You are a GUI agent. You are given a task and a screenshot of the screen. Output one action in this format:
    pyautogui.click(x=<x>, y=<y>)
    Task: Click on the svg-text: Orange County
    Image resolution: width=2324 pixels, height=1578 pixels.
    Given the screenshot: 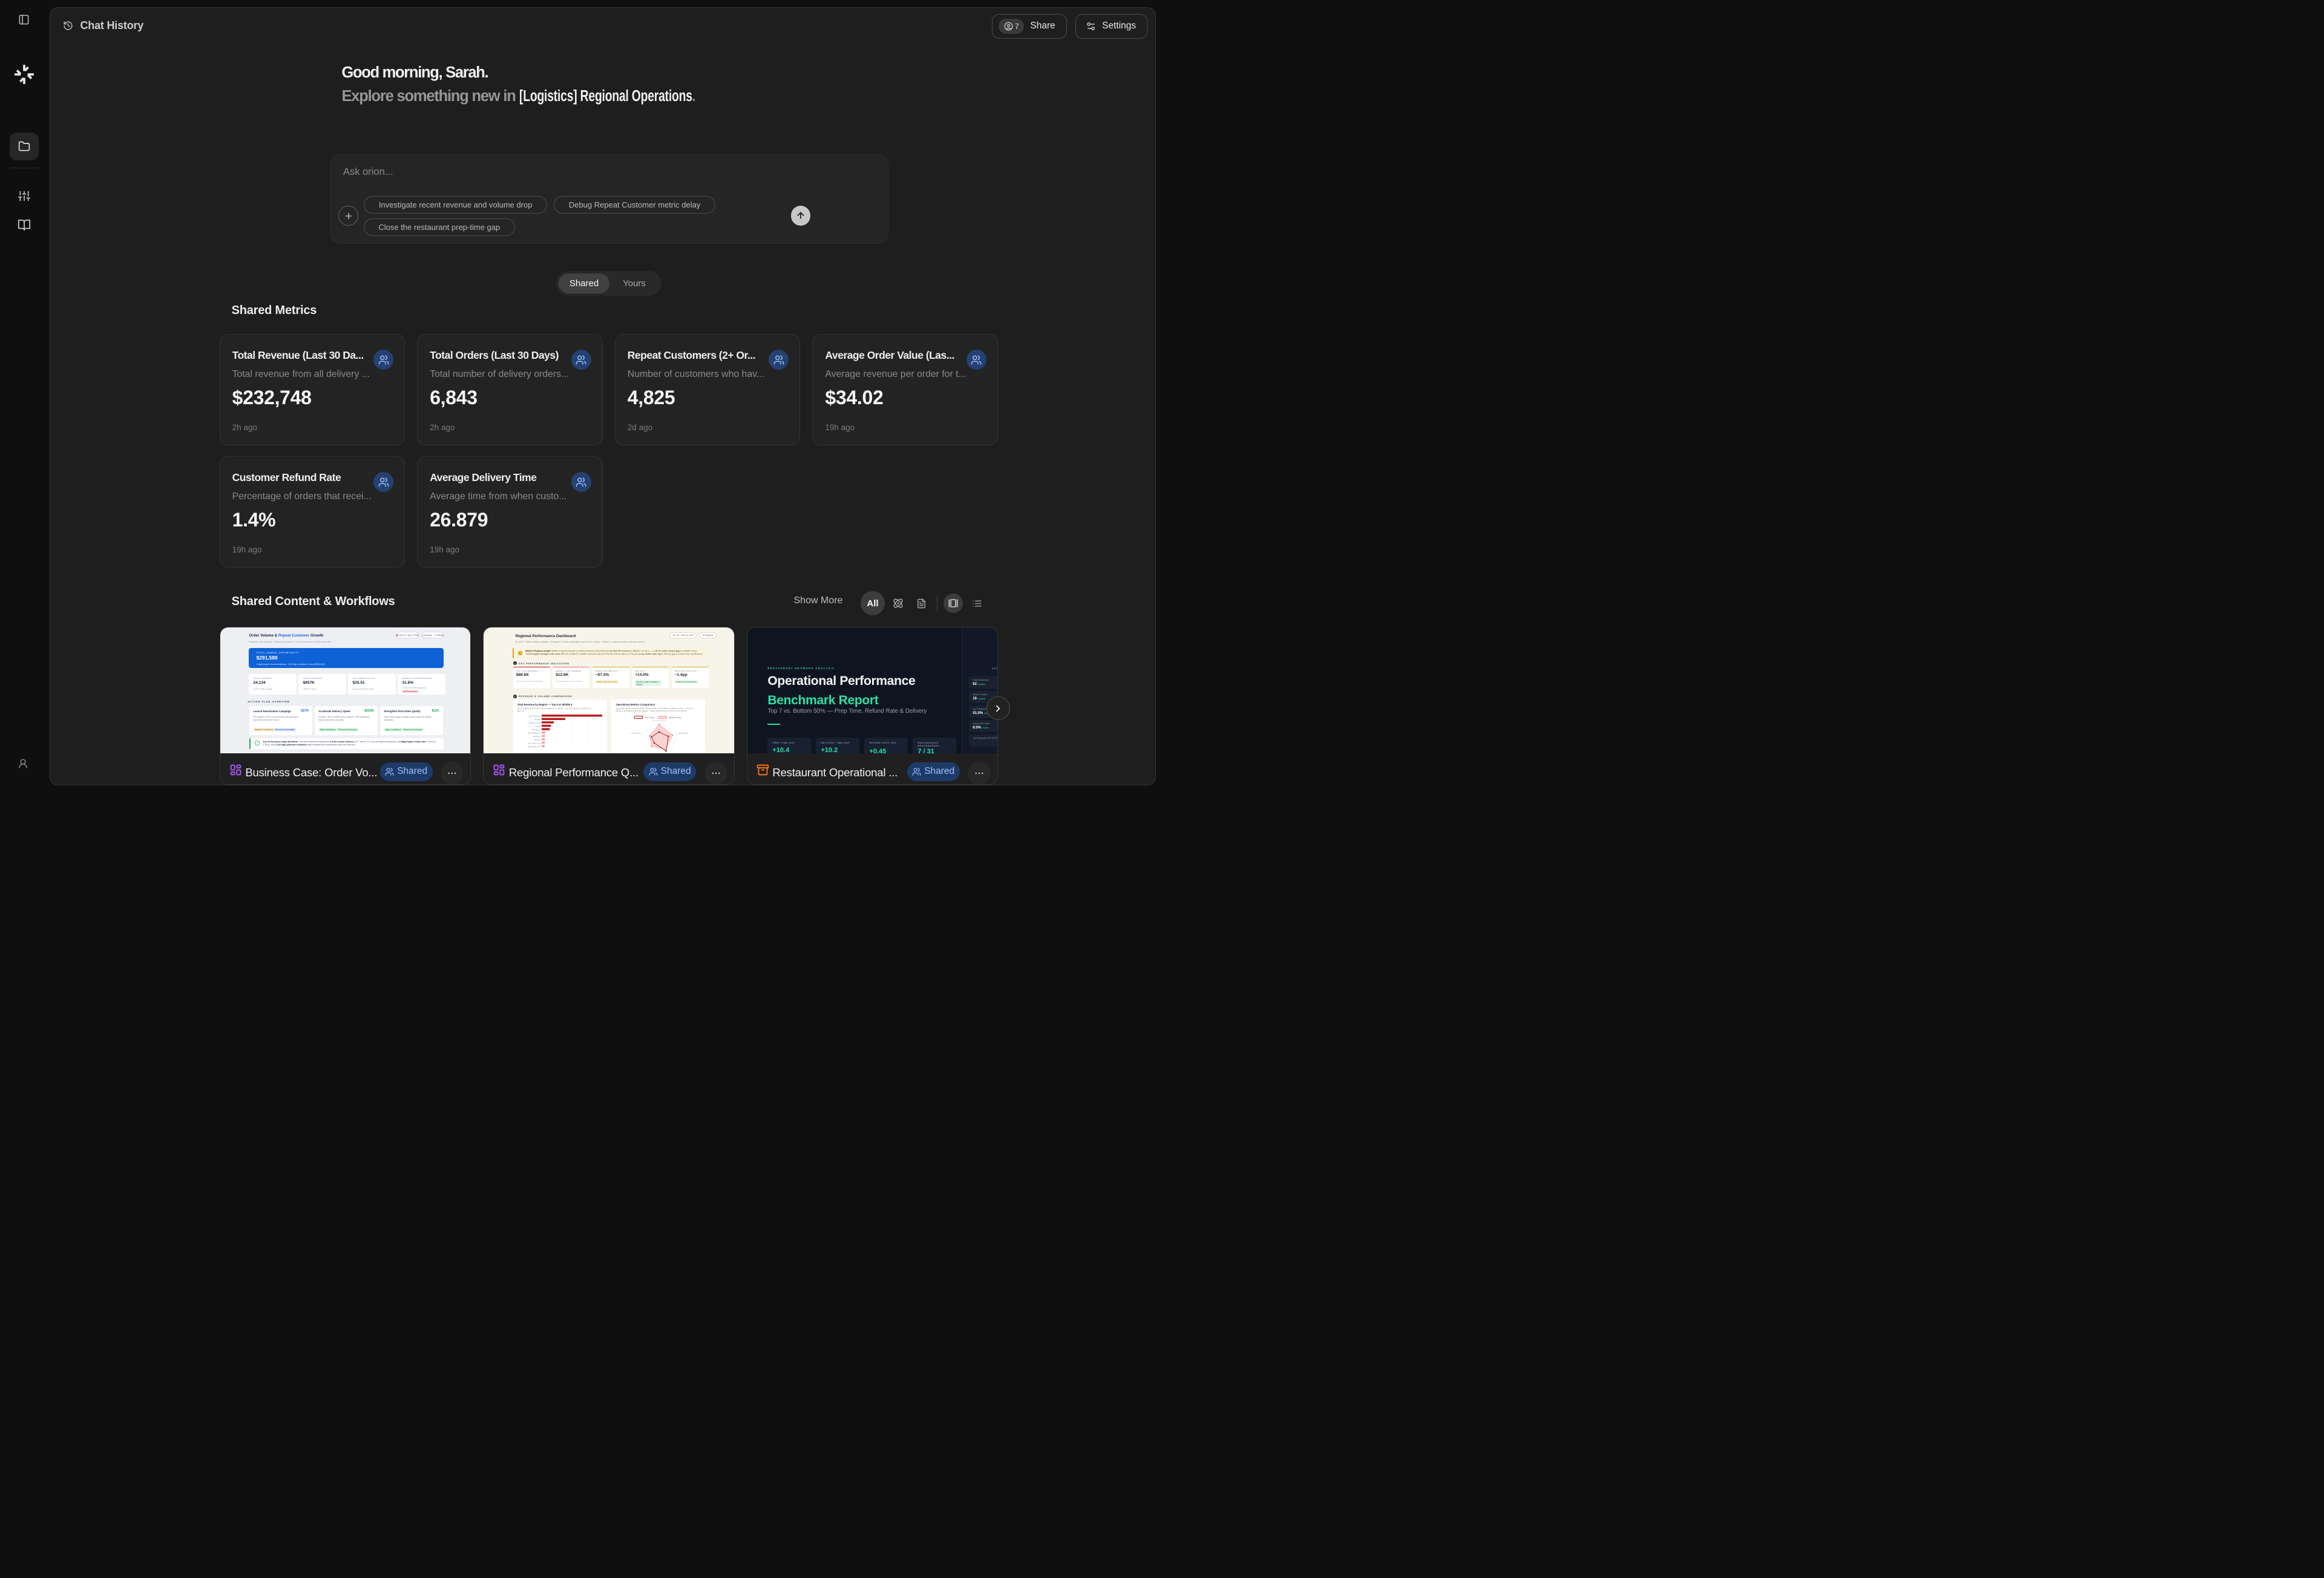 What is the action you would take?
    pyautogui.click(x=534, y=723)
    